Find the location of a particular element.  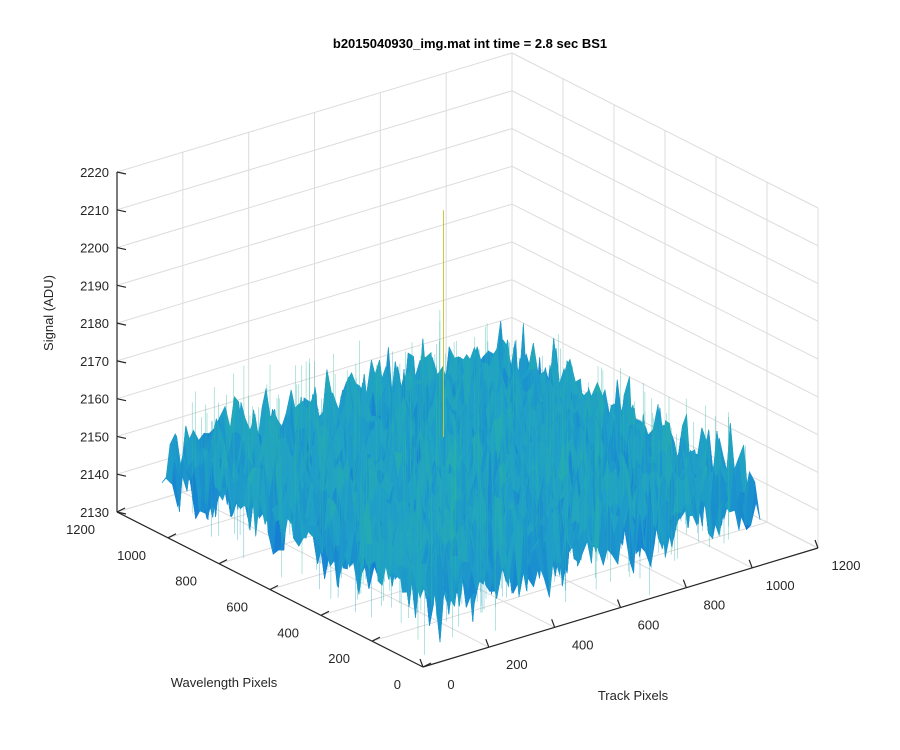

z-tick-label: 2130 is located at coordinates (94, 512).